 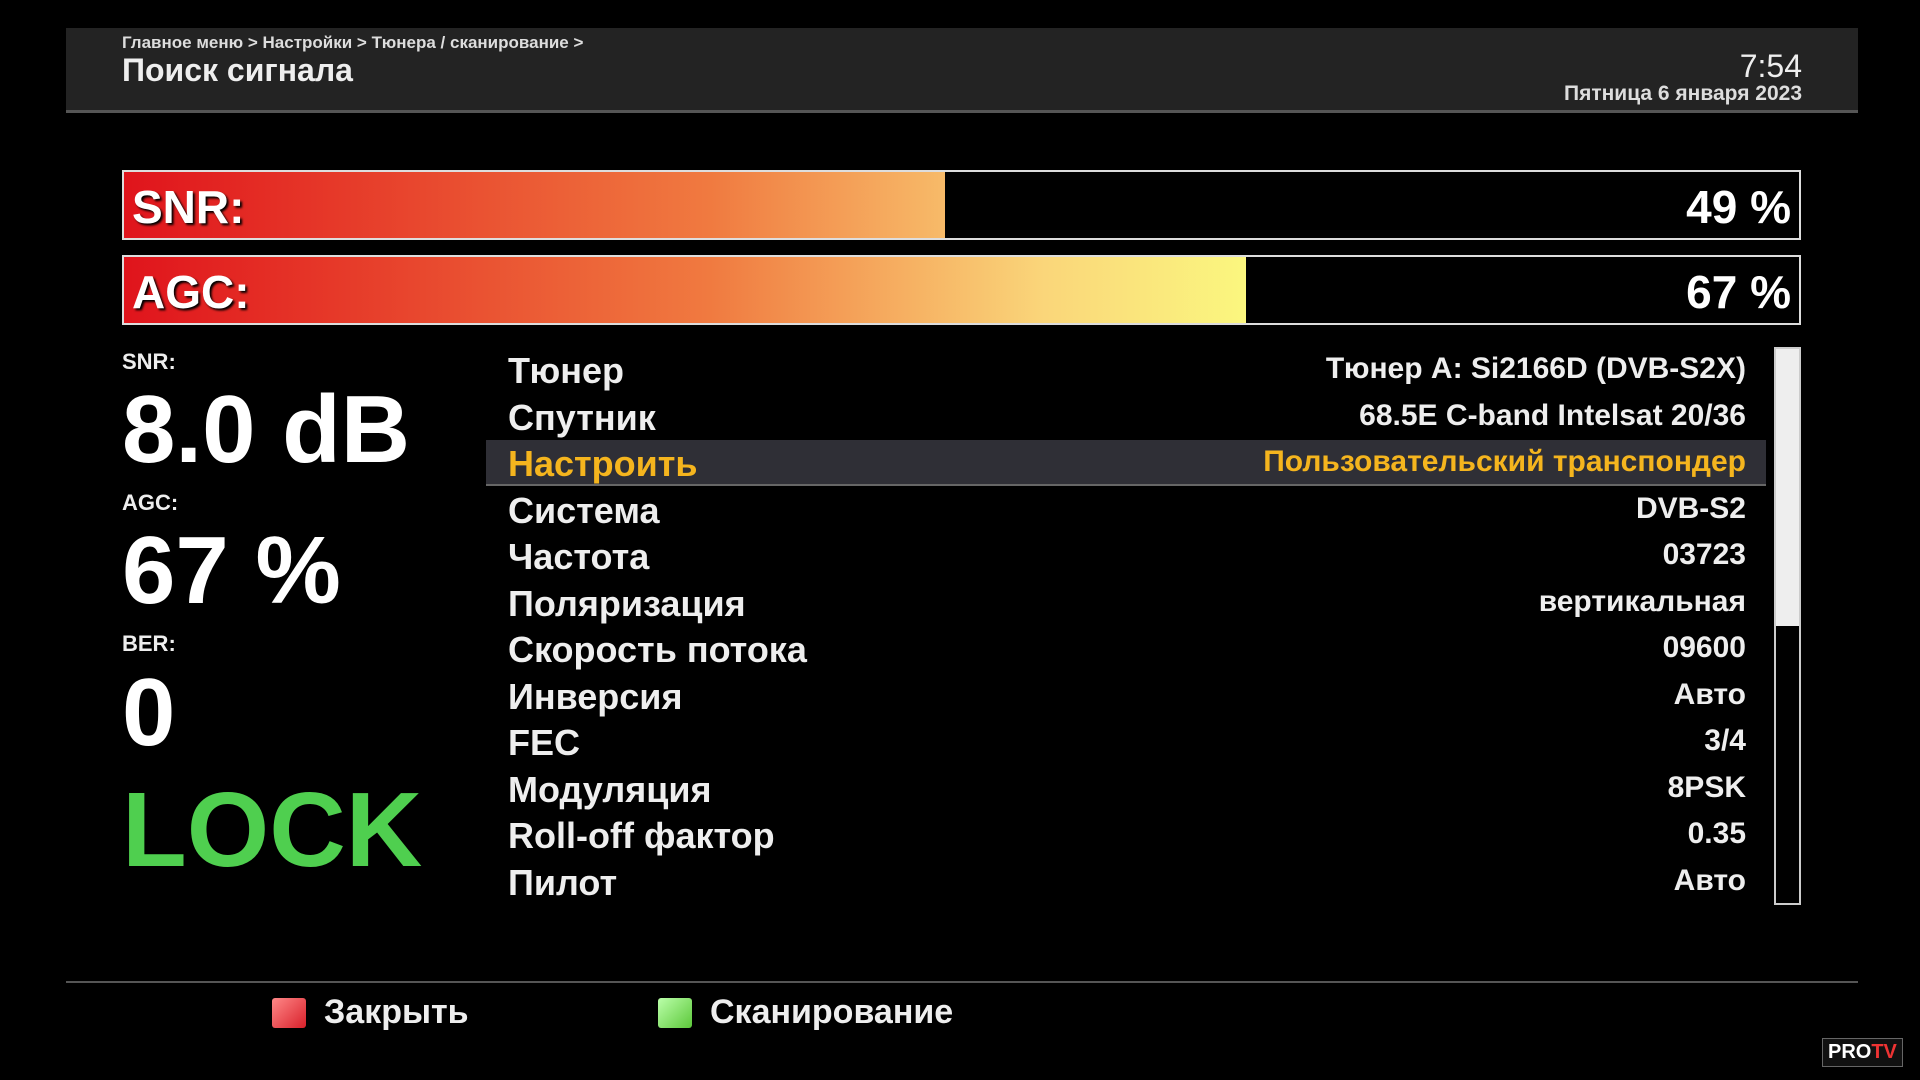 I want to click on list-item: Модуляция 8PSK, so click(x=1126, y=789).